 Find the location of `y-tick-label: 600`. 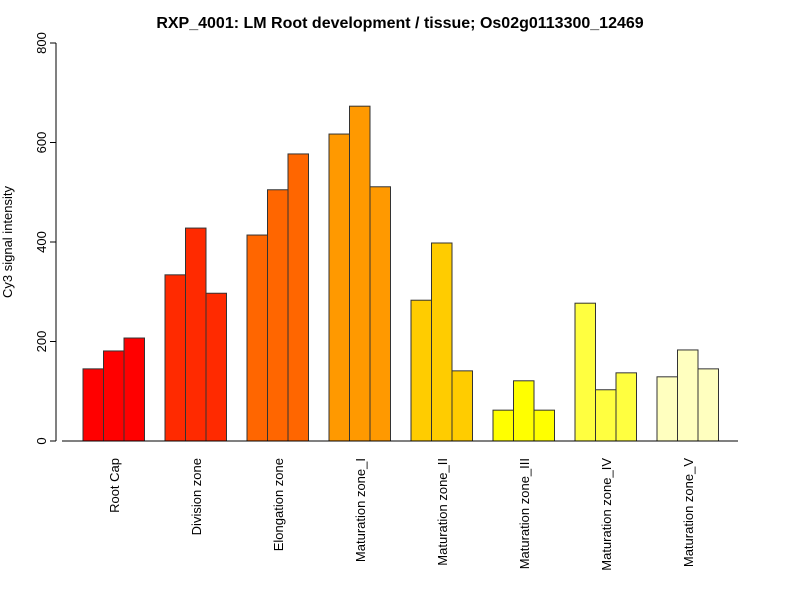

y-tick-label: 600 is located at coordinates (41, 143).